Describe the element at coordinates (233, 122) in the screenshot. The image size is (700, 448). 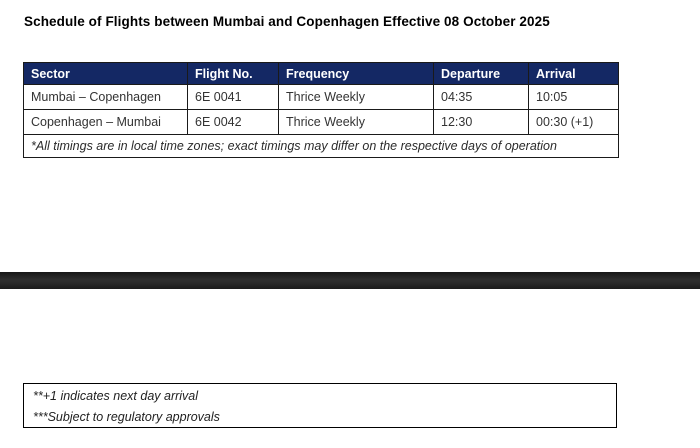
I see `cell-flight-no: 6E 0042` at that location.